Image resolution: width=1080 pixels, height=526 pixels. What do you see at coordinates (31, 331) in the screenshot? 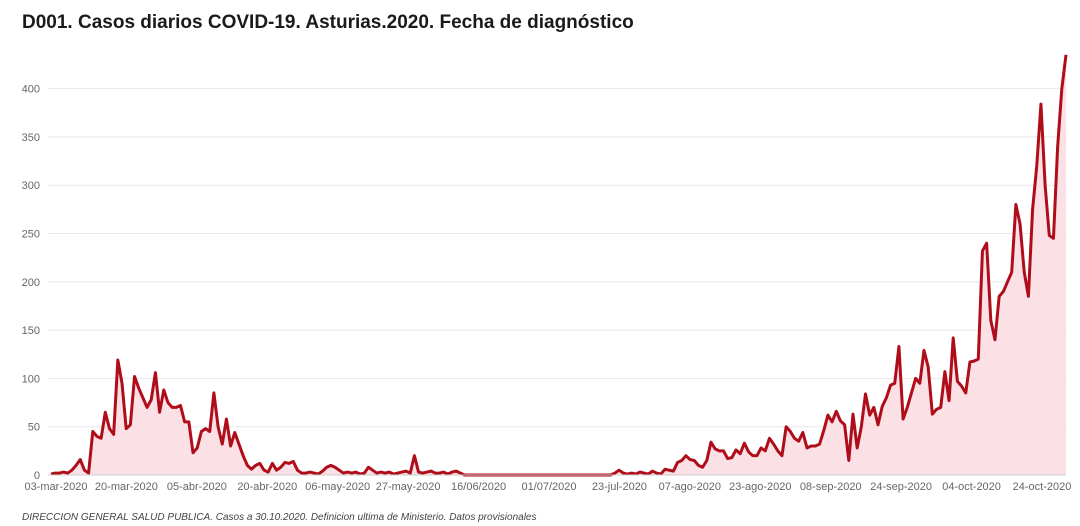
I see `y-tick-label: 150` at bounding box center [31, 331].